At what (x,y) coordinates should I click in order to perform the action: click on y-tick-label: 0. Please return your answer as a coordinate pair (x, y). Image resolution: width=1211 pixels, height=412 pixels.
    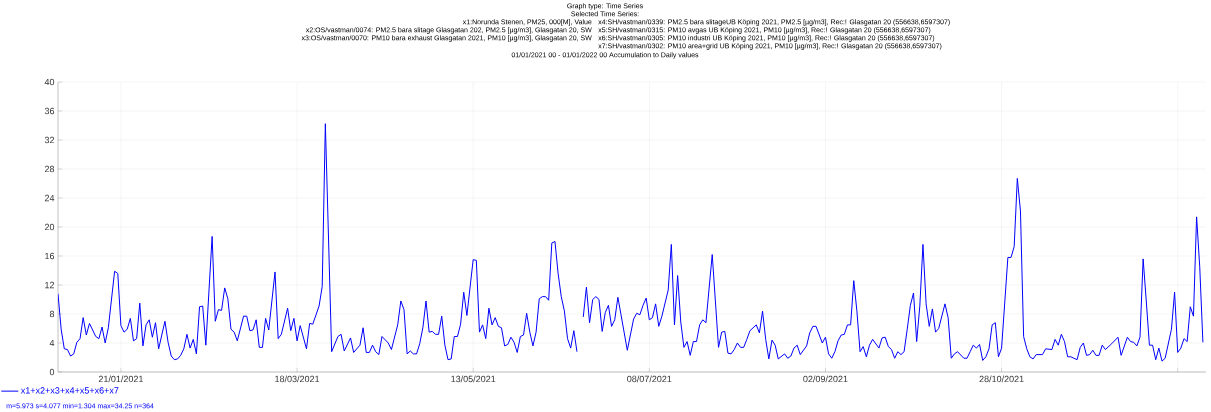
    Looking at the image, I should click on (52, 372).